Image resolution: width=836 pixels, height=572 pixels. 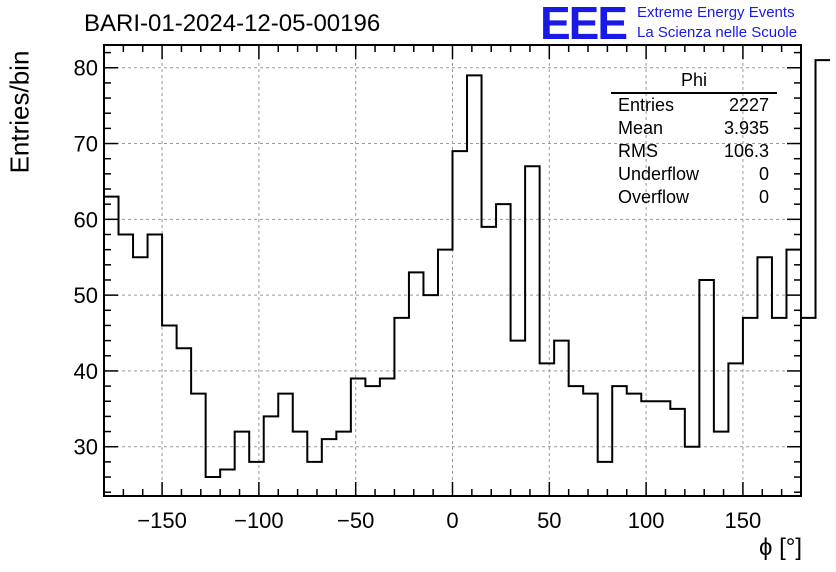 What do you see at coordinates (638, 151) in the screenshot?
I see `stats-label: RMS` at bounding box center [638, 151].